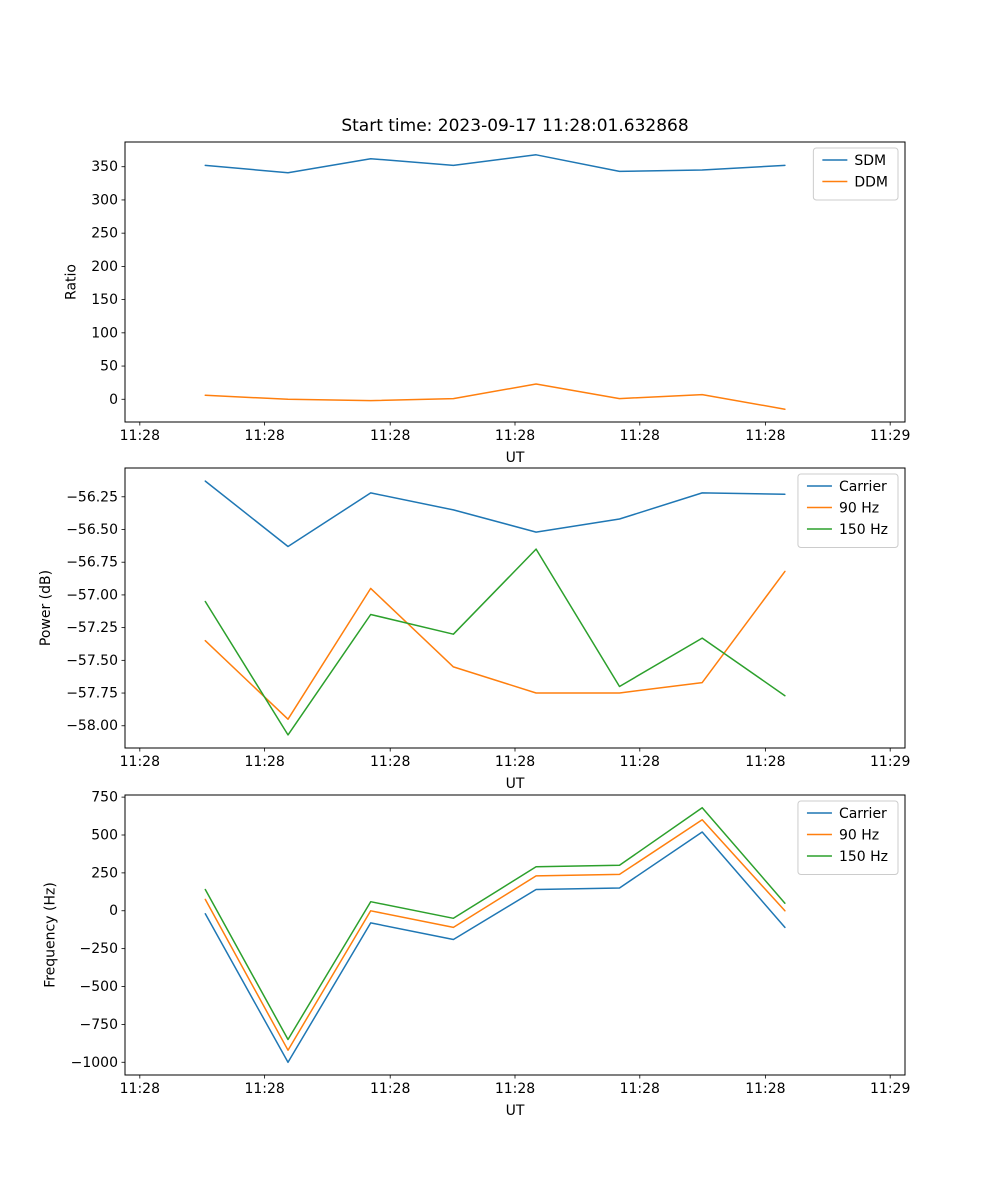  What do you see at coordinates (870, 161) in the screenshot?
I see `legend-label-sdm: SDM` at bounding box center [870, 161].